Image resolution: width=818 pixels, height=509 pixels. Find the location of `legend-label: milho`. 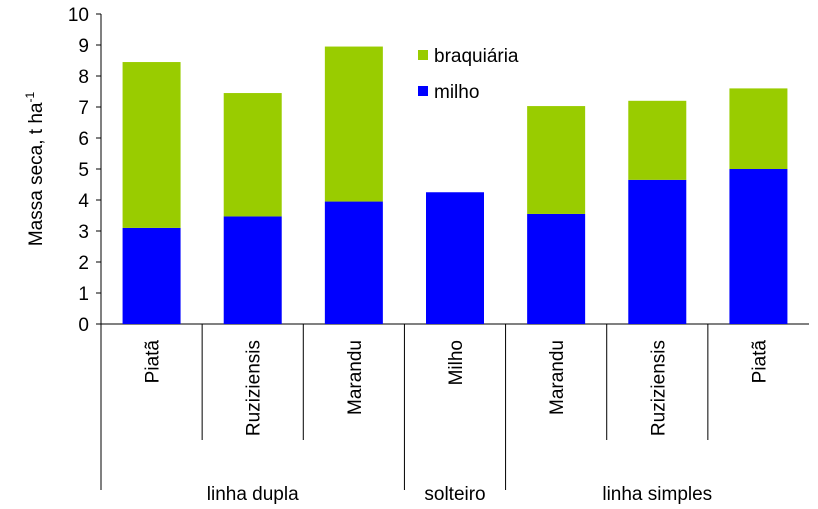

legend-label: milho is located at coordinates (456, 92).